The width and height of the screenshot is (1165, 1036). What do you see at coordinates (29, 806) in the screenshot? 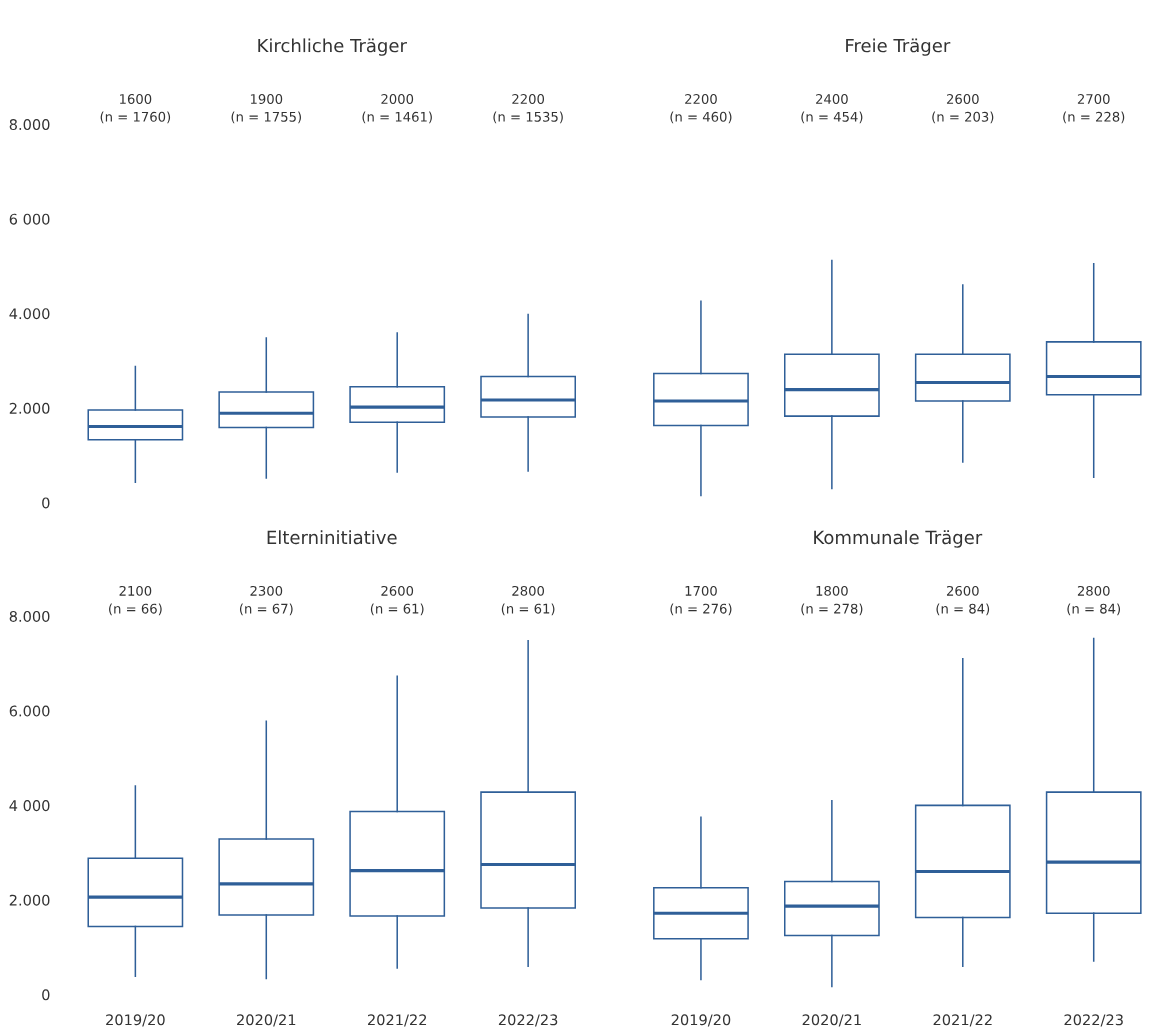
I see `y-tick-label: 4 000` at bounding box center [29, 806].